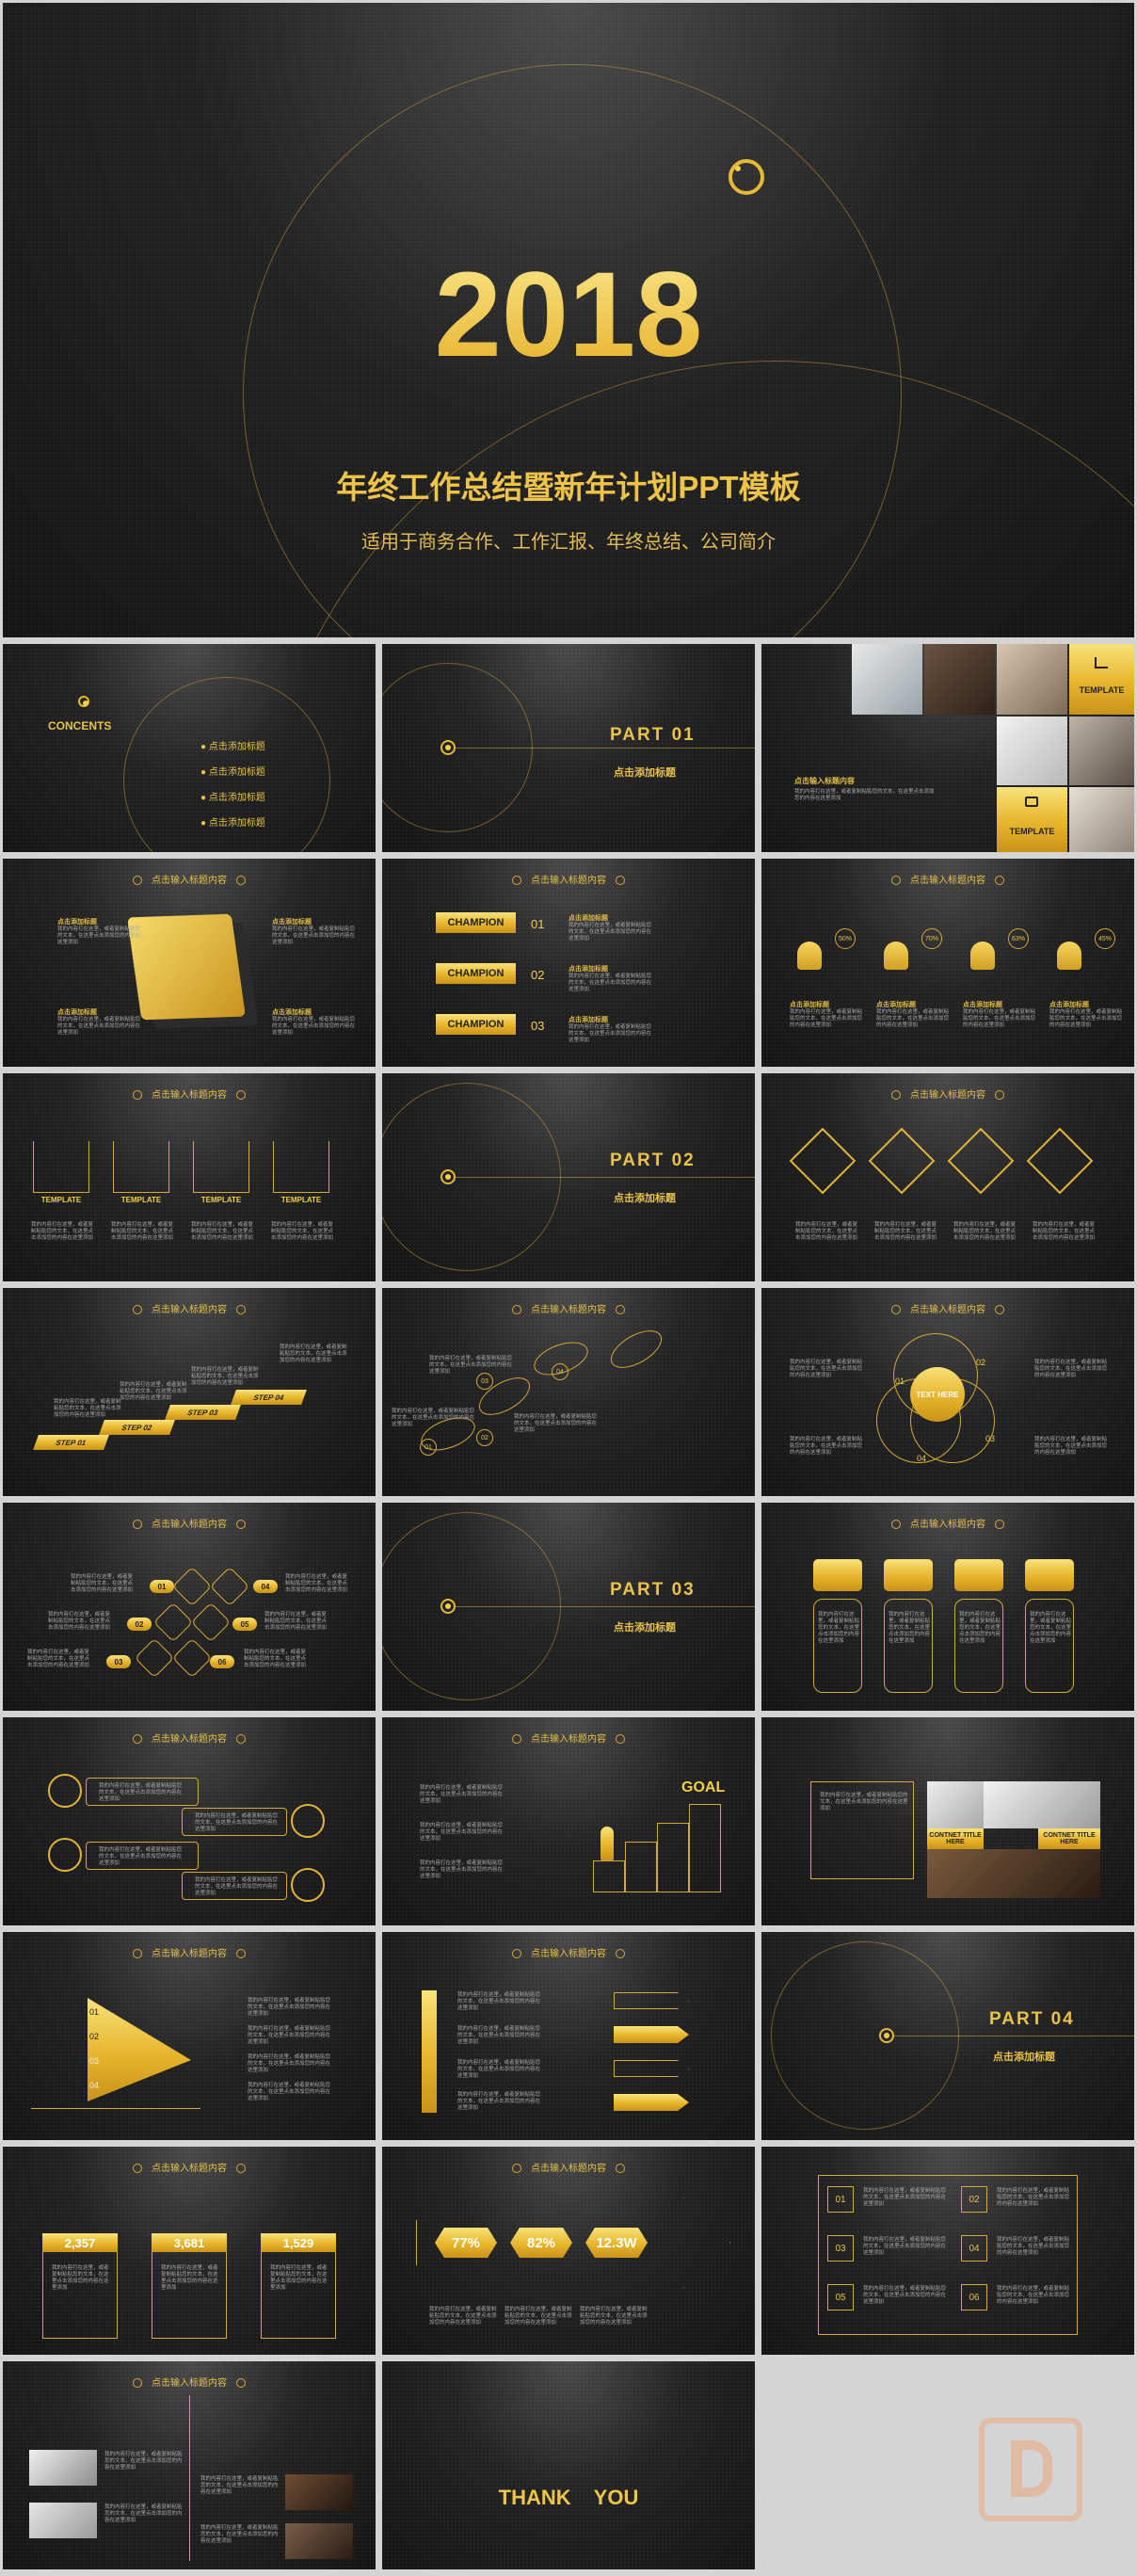  I want to click on bulb-icon, so click(65, 1855).